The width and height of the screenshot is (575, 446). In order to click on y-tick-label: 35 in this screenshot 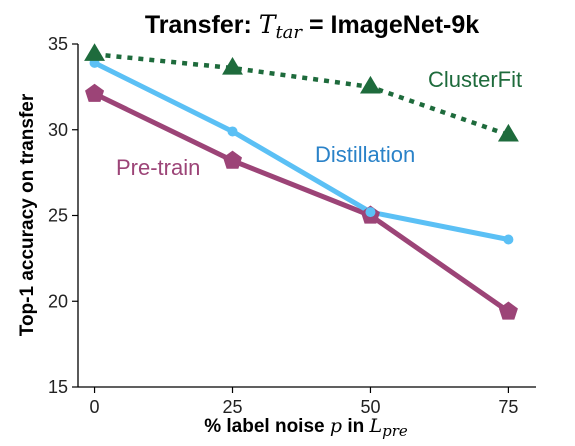, I will do `click(58, 44)`.